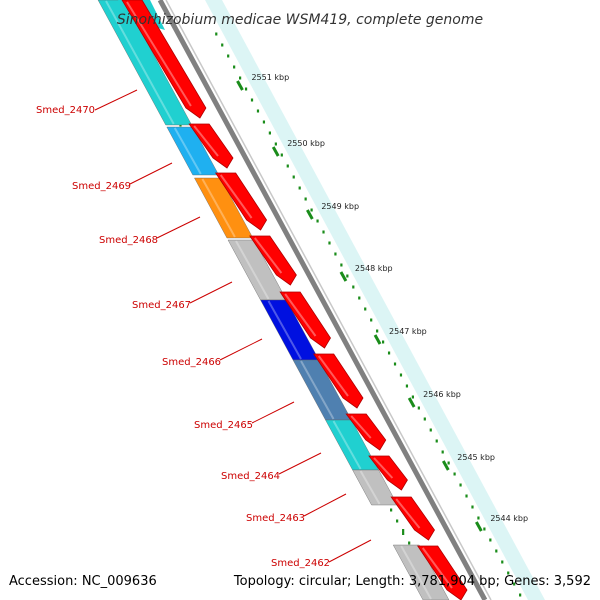  I want to click on accession-text: Accession: NC_009636, so click(83, 581).